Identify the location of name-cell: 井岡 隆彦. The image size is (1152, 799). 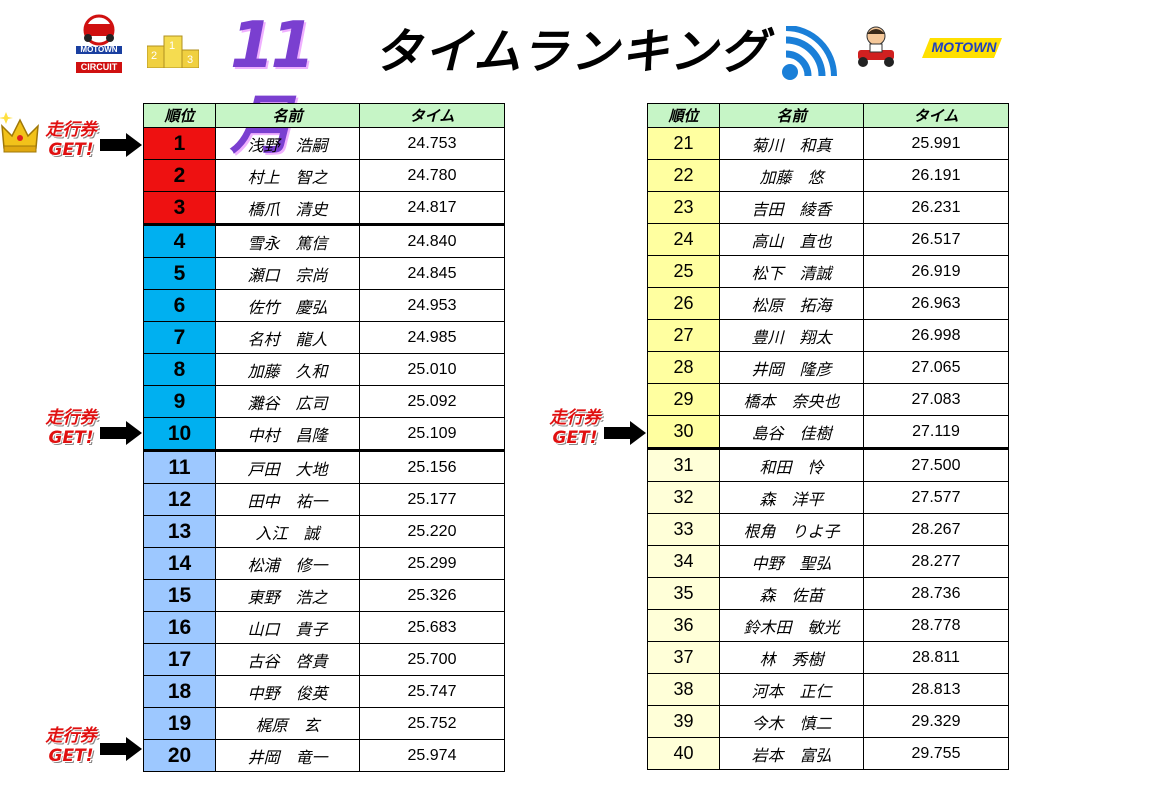
(791, 367).